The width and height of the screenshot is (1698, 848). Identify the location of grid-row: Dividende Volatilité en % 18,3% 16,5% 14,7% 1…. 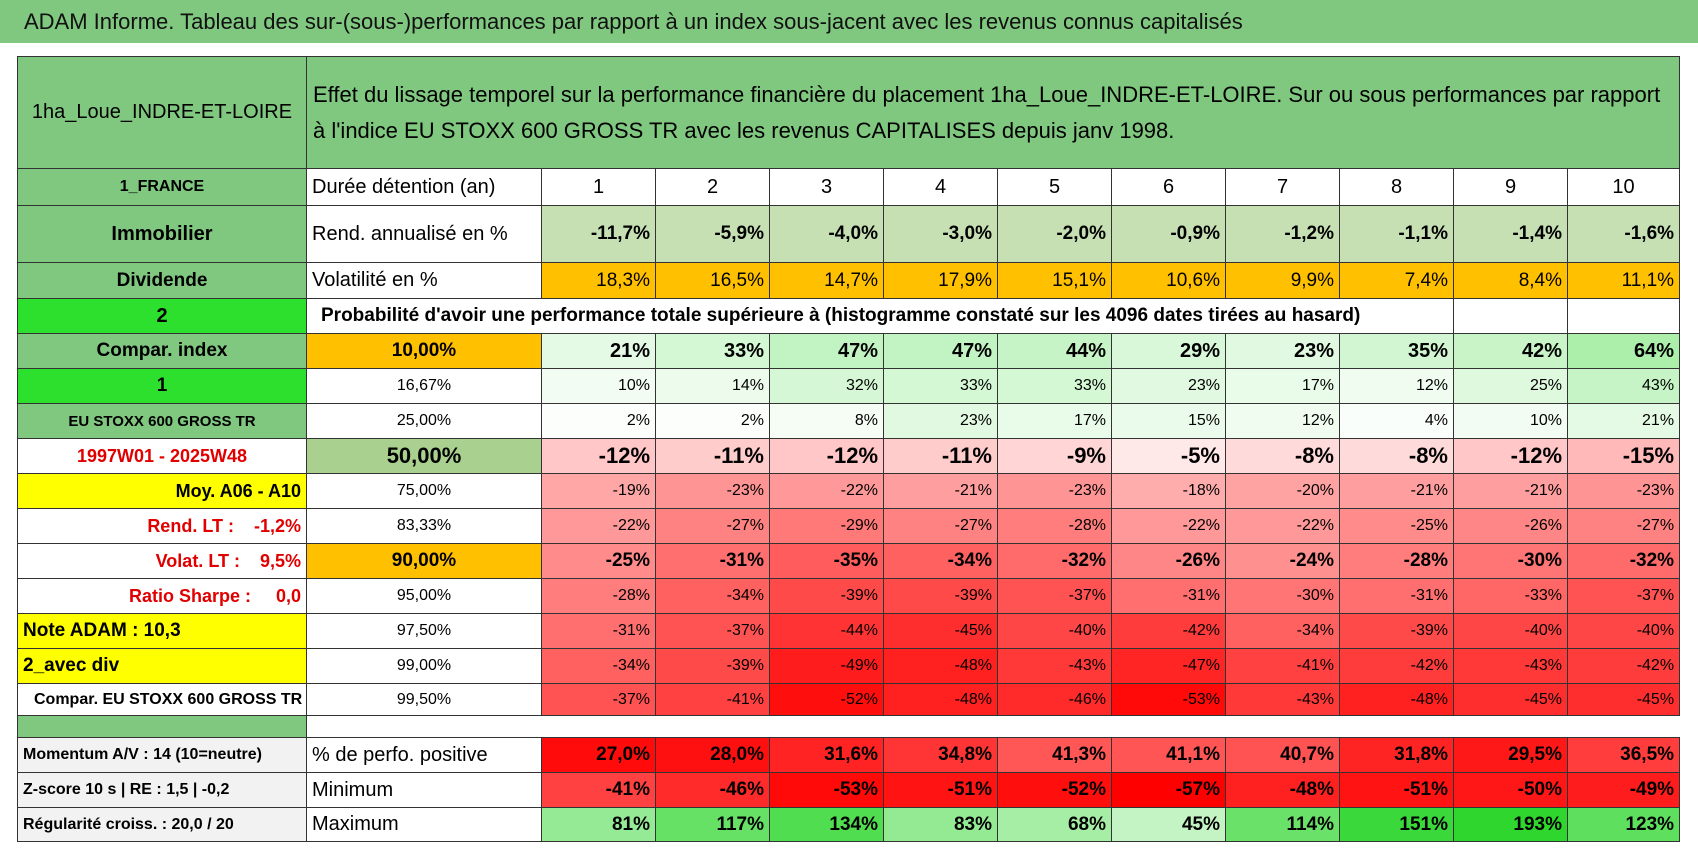
(849, 280).